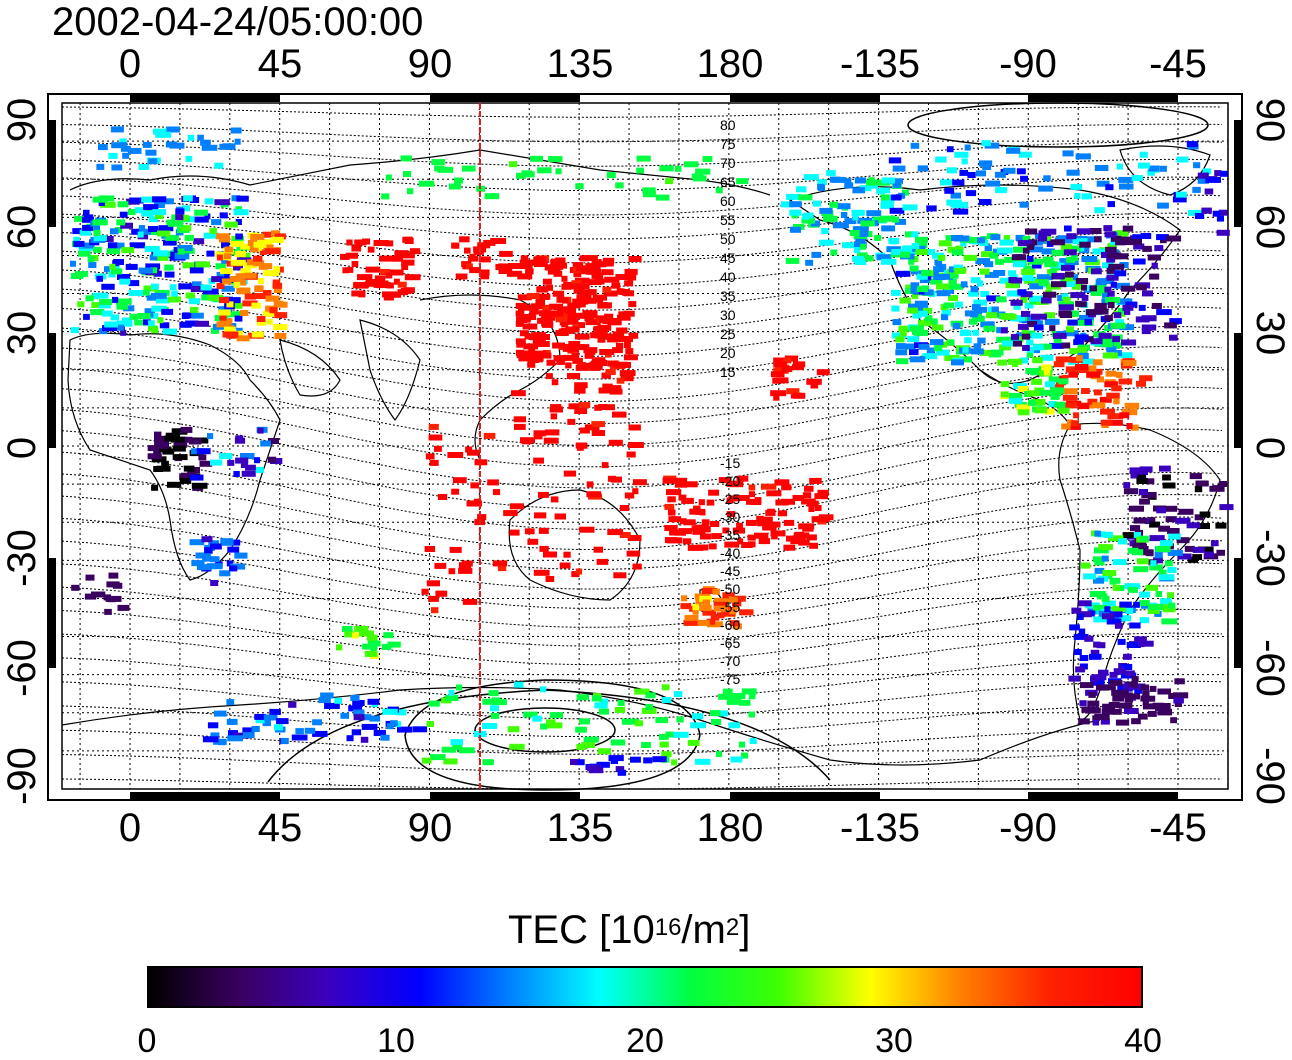  What do you see at coordinates (396, 1041) in the screenshot?
I see `colorbar-tick: 10` at bounding box center [396, 1041].